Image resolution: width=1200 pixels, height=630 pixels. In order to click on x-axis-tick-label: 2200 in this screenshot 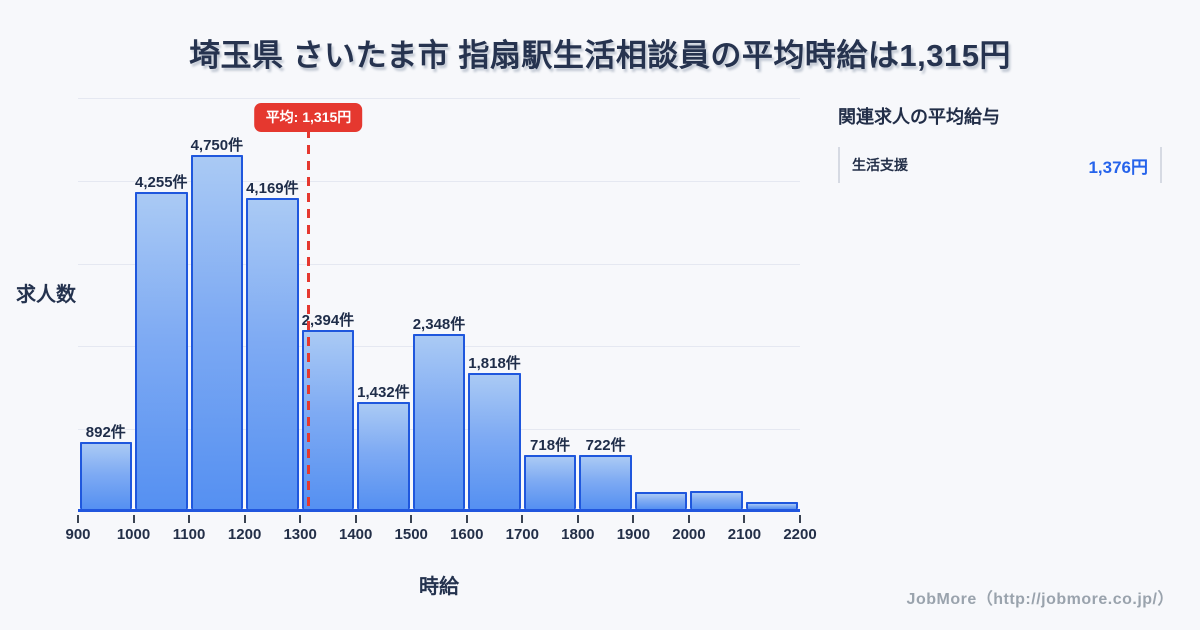, I will do `click(800, 534)`.